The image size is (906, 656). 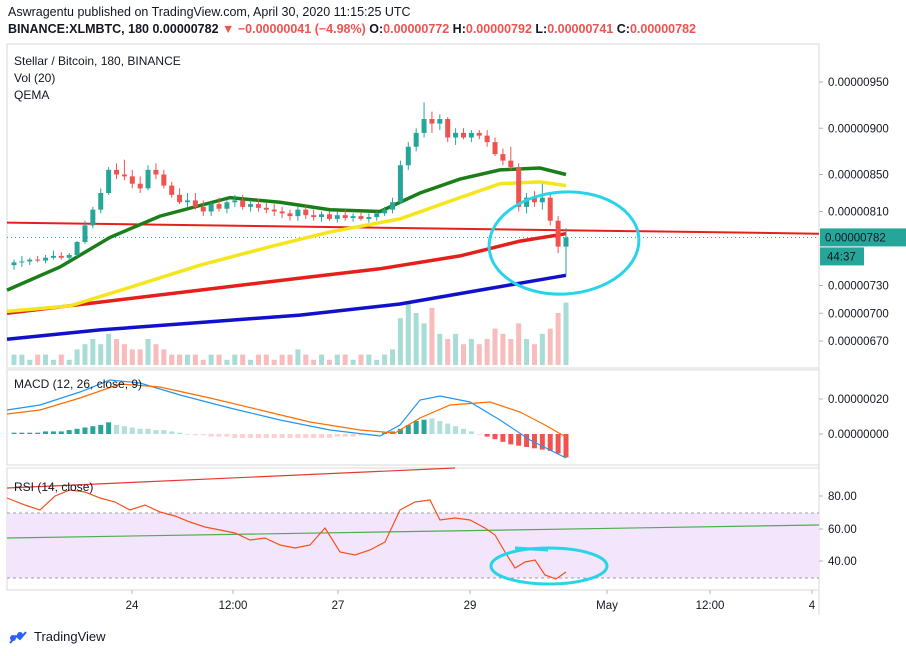 What do you see at coordinates (78, 384) in the screenshot?
I see `legend-macd: MACD (12, 26, close, 9)` at bounding box center [78, 384].